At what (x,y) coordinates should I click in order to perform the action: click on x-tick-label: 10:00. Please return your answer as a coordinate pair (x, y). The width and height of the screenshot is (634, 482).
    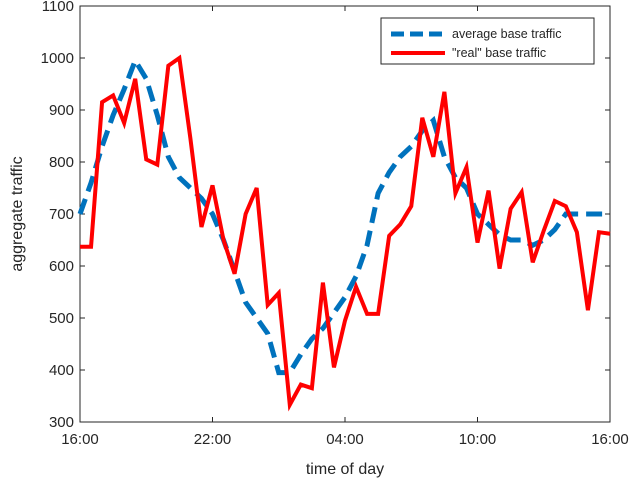
    Looking at the image, I should click on (478, 439).